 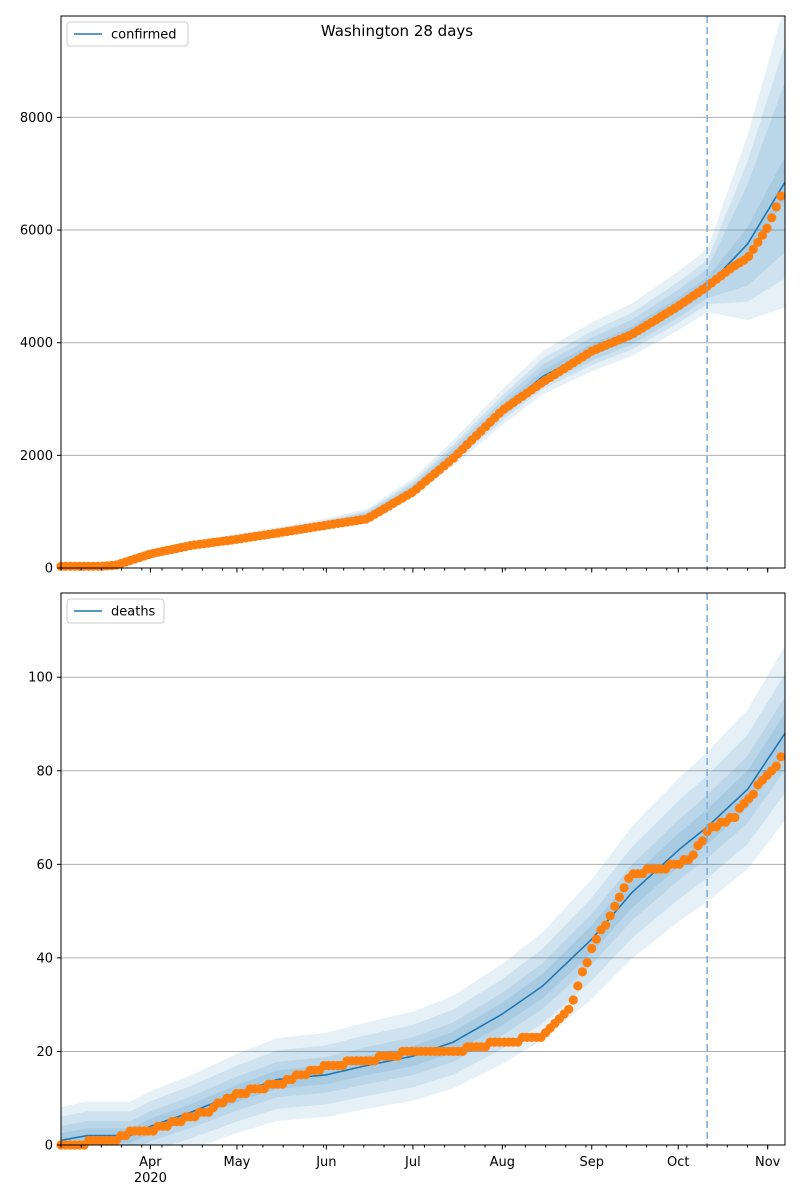 What do you see at coordinates (44, 1052) in the screenshot?
I see `y-tick-label: 20` at bounding box center [44, 1052].